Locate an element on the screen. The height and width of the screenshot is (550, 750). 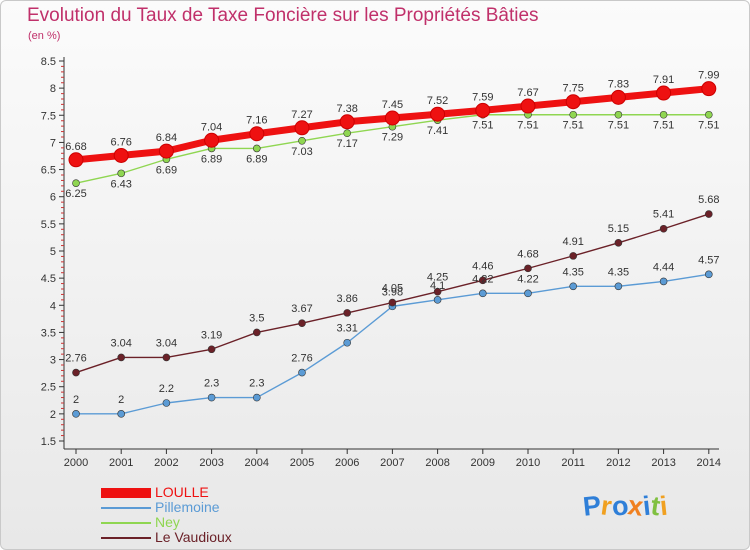
data-label: 7.27 is located at coordinates (301, 115).